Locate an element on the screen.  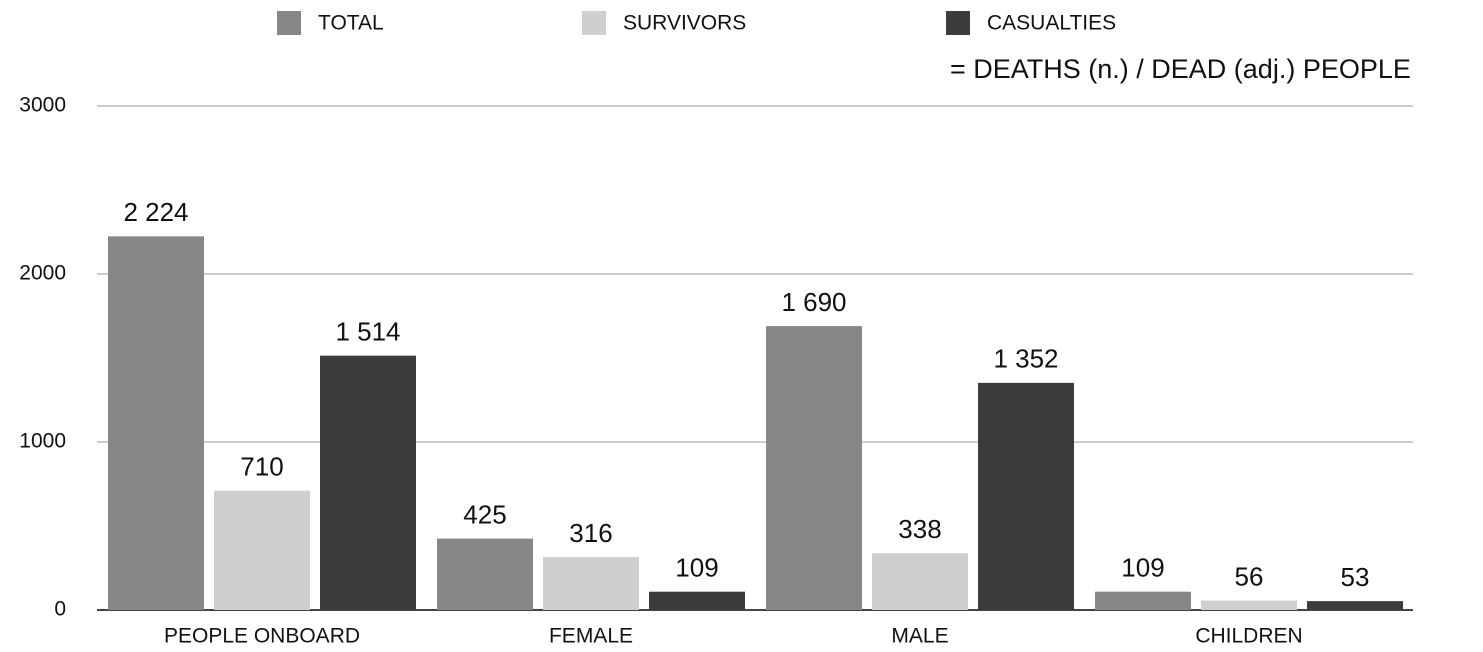
x-tick-label: FEMALE is located at coordinates (591, 636).